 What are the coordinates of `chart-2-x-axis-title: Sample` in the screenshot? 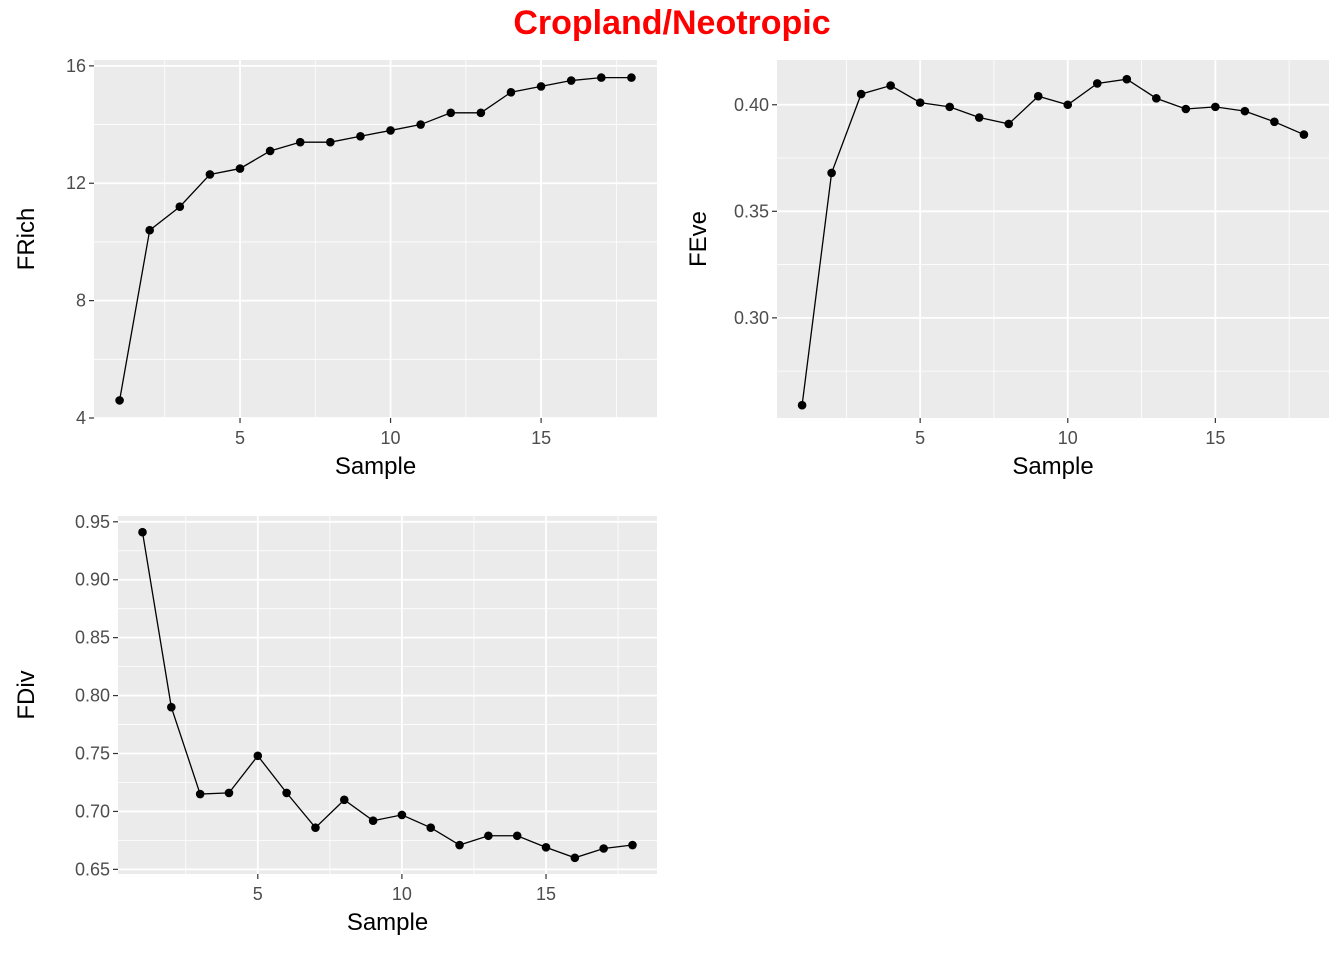 It's located at (387, 922).